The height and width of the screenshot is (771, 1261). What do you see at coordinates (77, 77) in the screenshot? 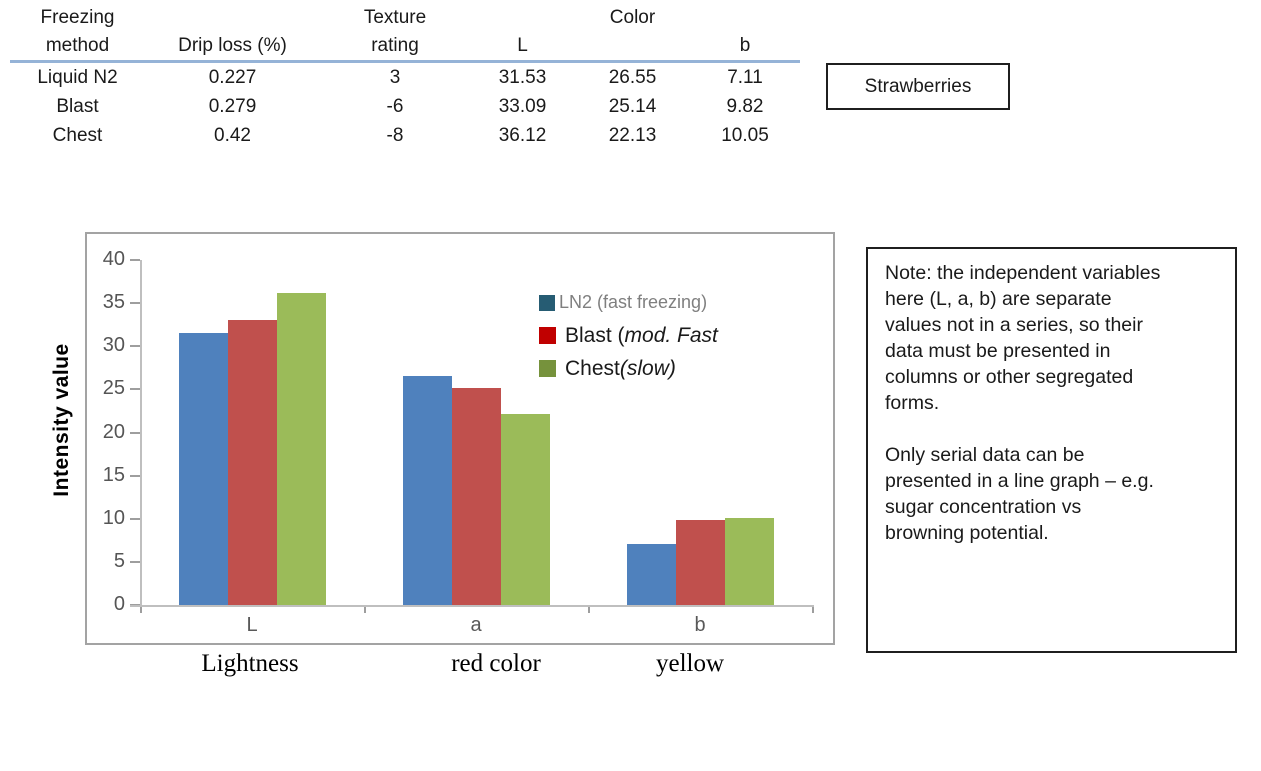
I see `table-cell: Liquid N2` at bounding box center [77, 77].